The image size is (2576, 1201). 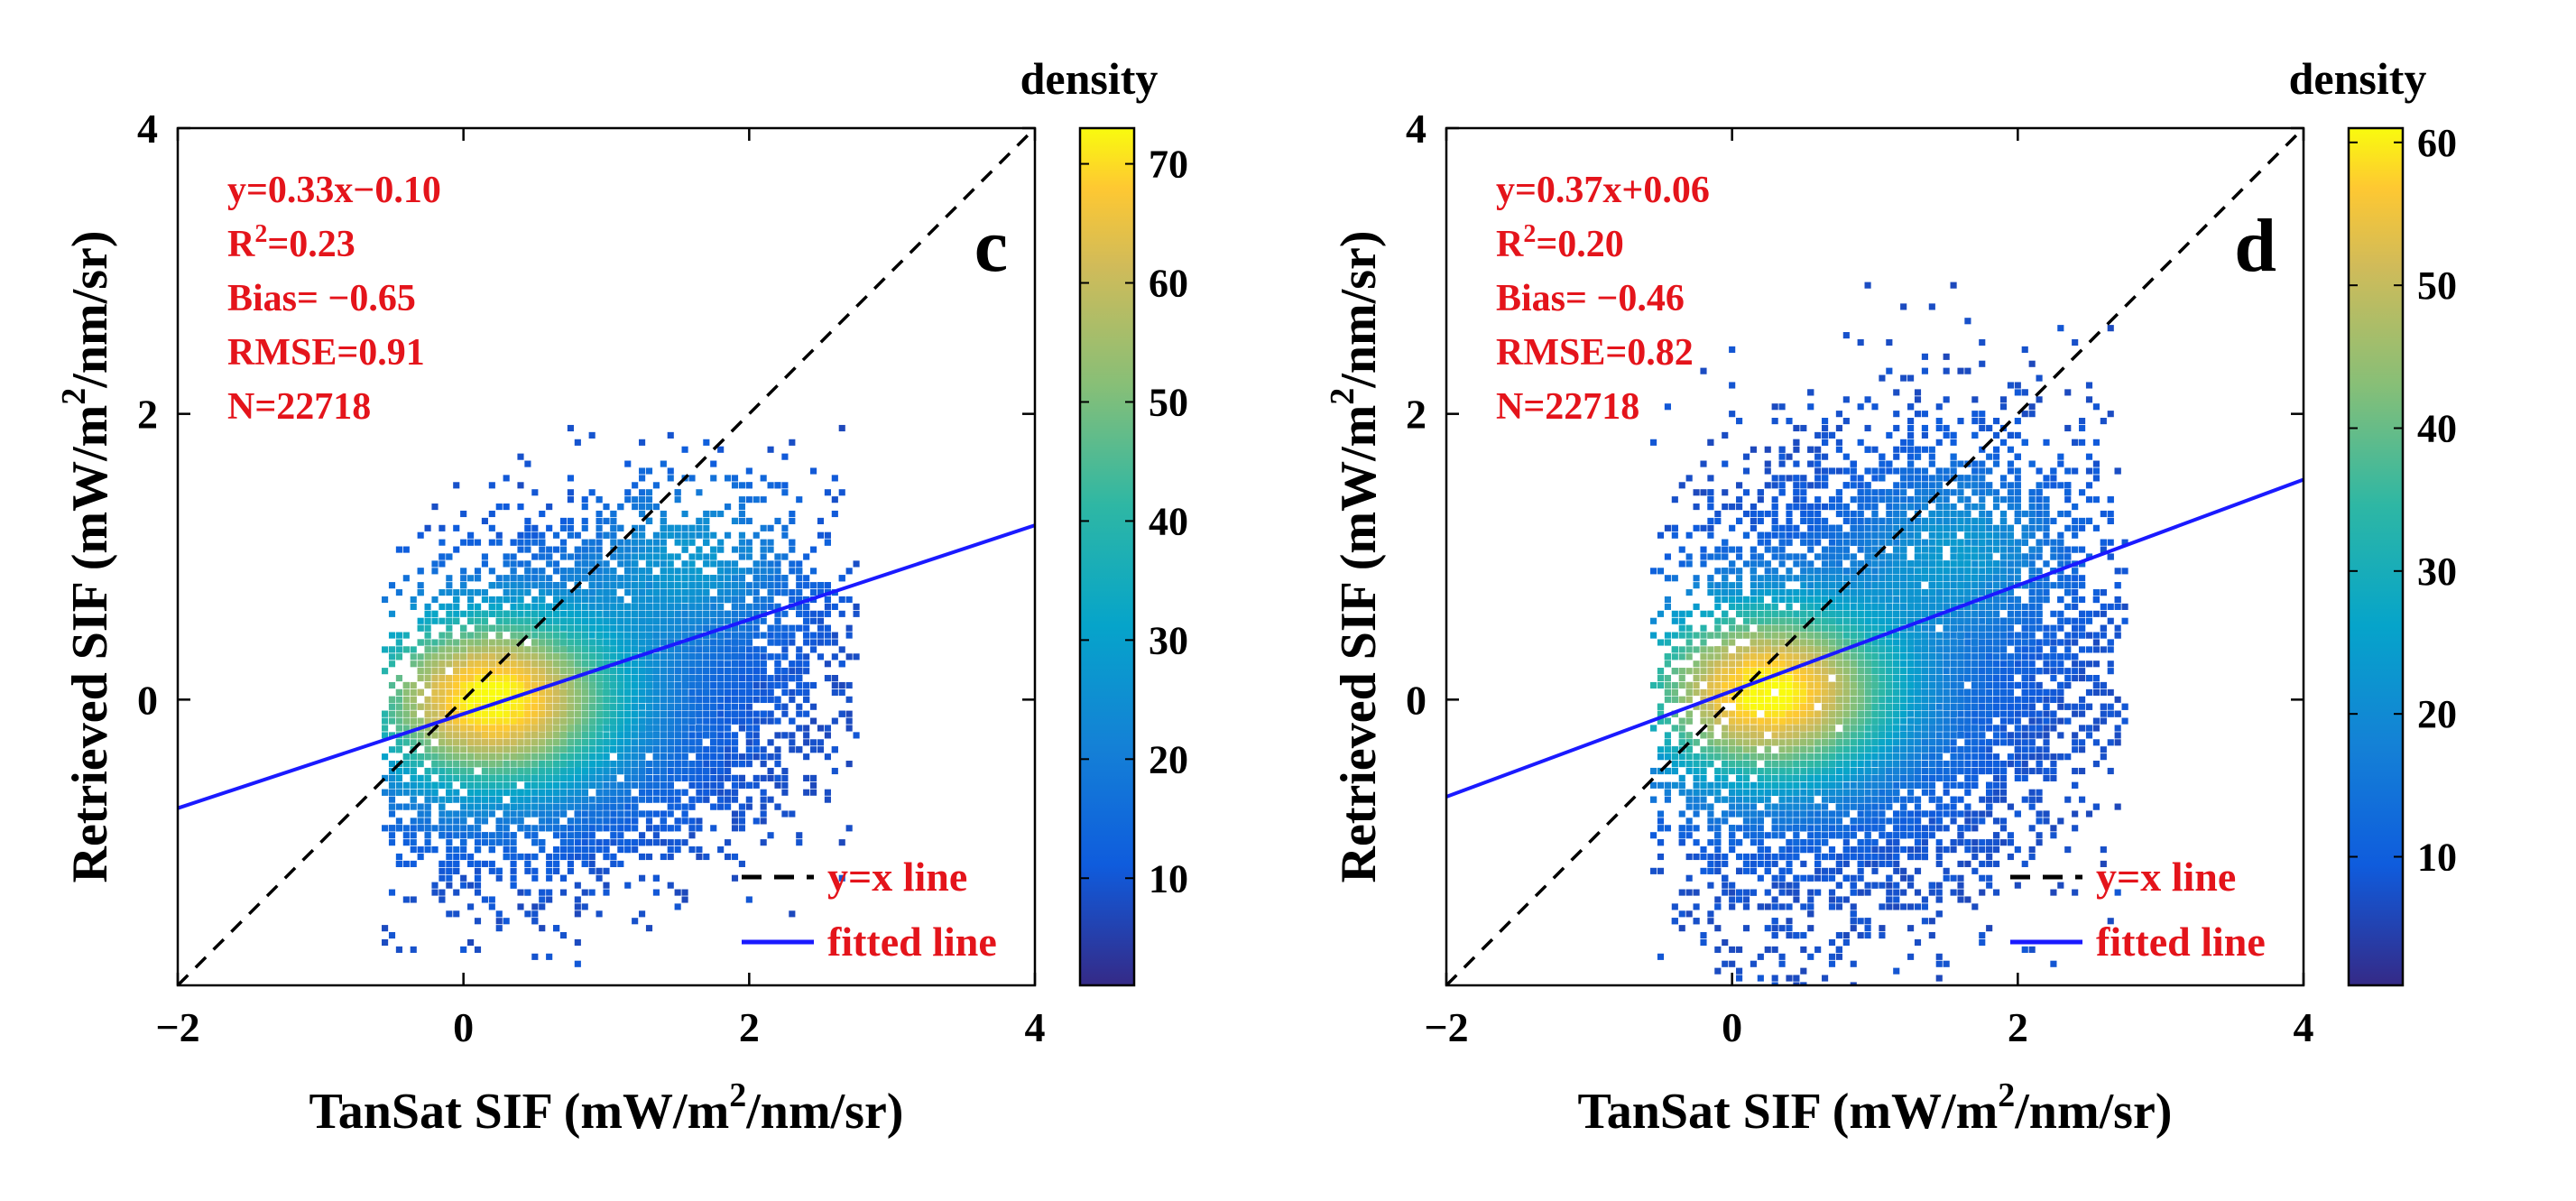 What do you see at coordinates (621, 695) in the screenshot?
I see `density-points` at bounding box center [621, 695].